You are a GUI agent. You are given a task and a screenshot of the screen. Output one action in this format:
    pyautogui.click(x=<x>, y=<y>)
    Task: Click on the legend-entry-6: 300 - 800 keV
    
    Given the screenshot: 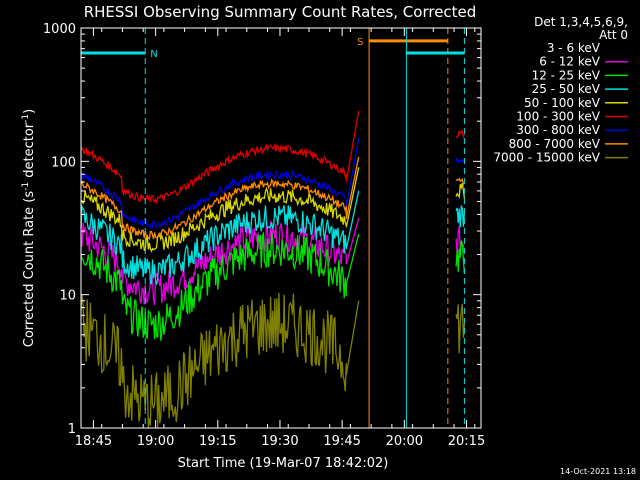 What is the action you would take?
    pyautogui.click(x=558, y=130)
    